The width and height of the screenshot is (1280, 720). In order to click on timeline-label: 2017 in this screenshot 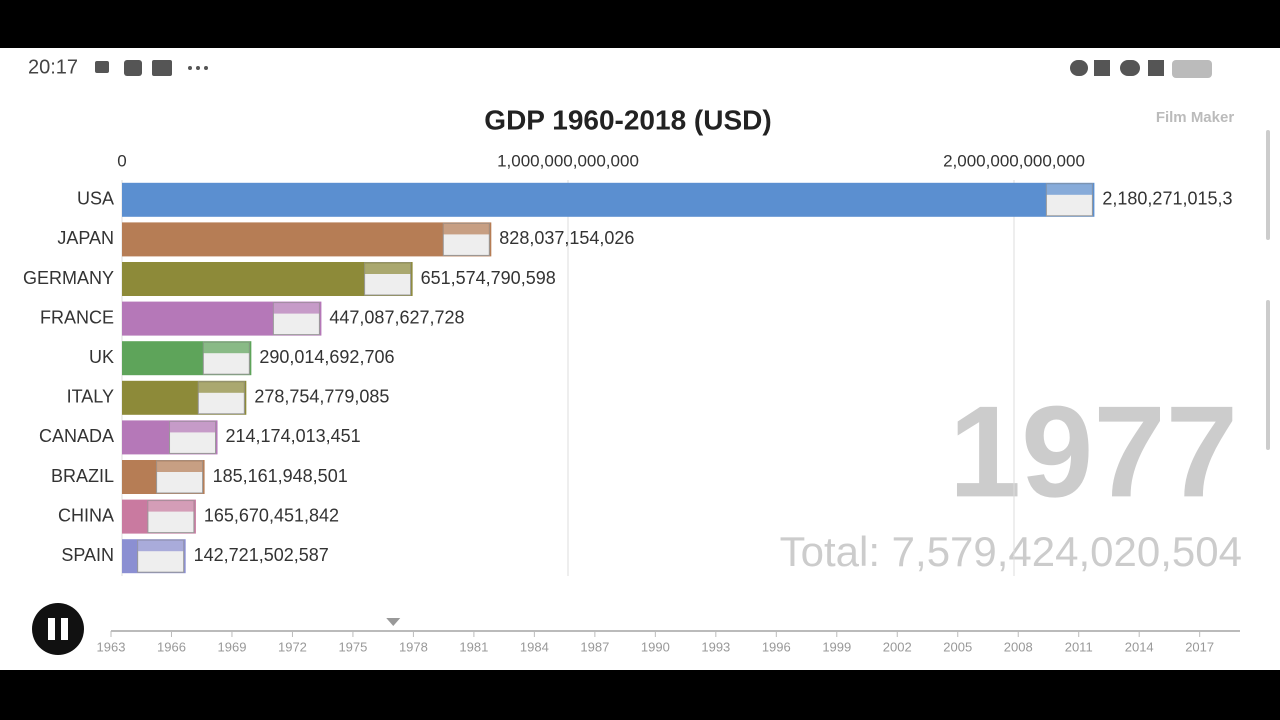, I will do `click(1199, 646)`.